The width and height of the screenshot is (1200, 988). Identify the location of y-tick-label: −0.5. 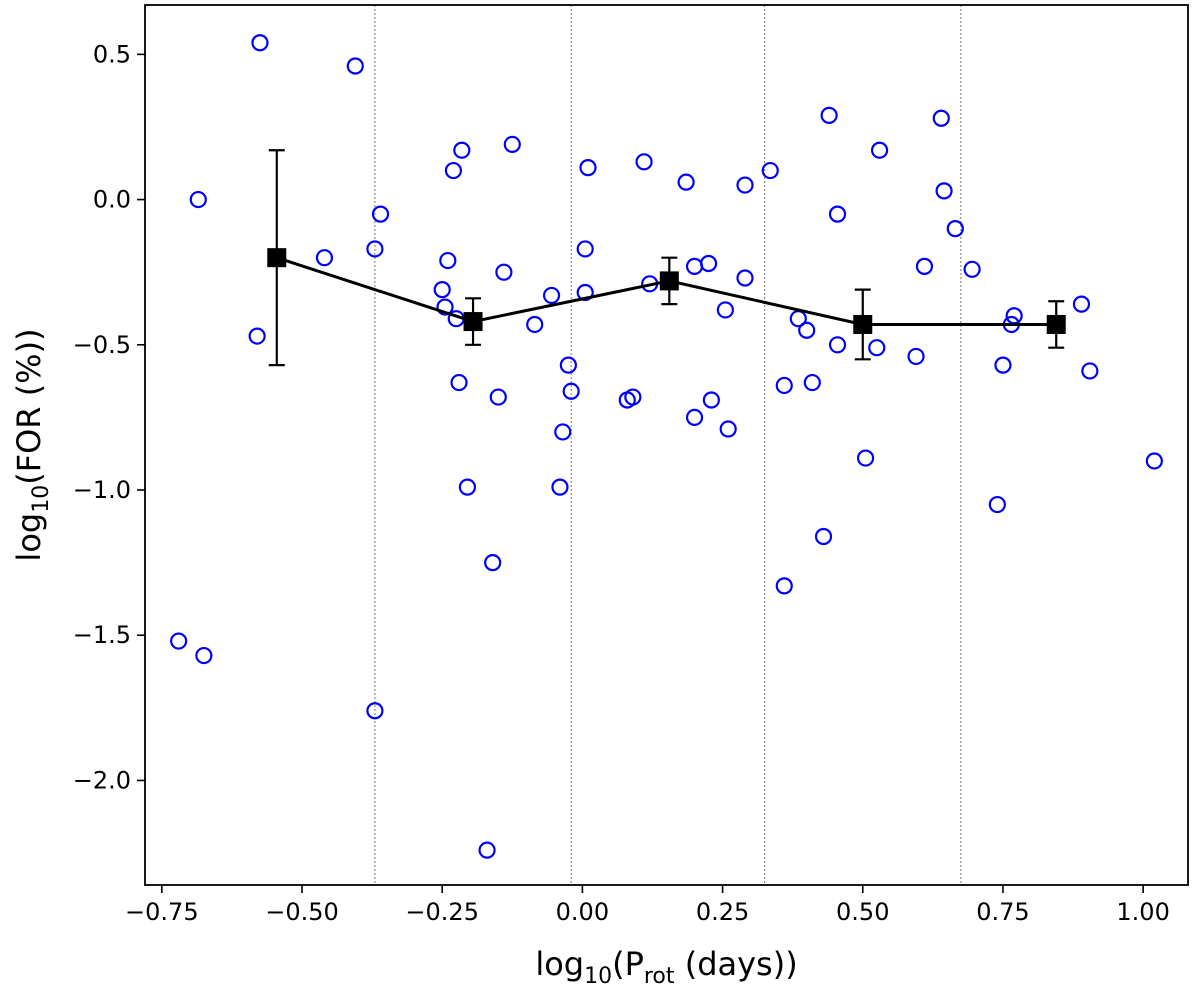
(102, 345).